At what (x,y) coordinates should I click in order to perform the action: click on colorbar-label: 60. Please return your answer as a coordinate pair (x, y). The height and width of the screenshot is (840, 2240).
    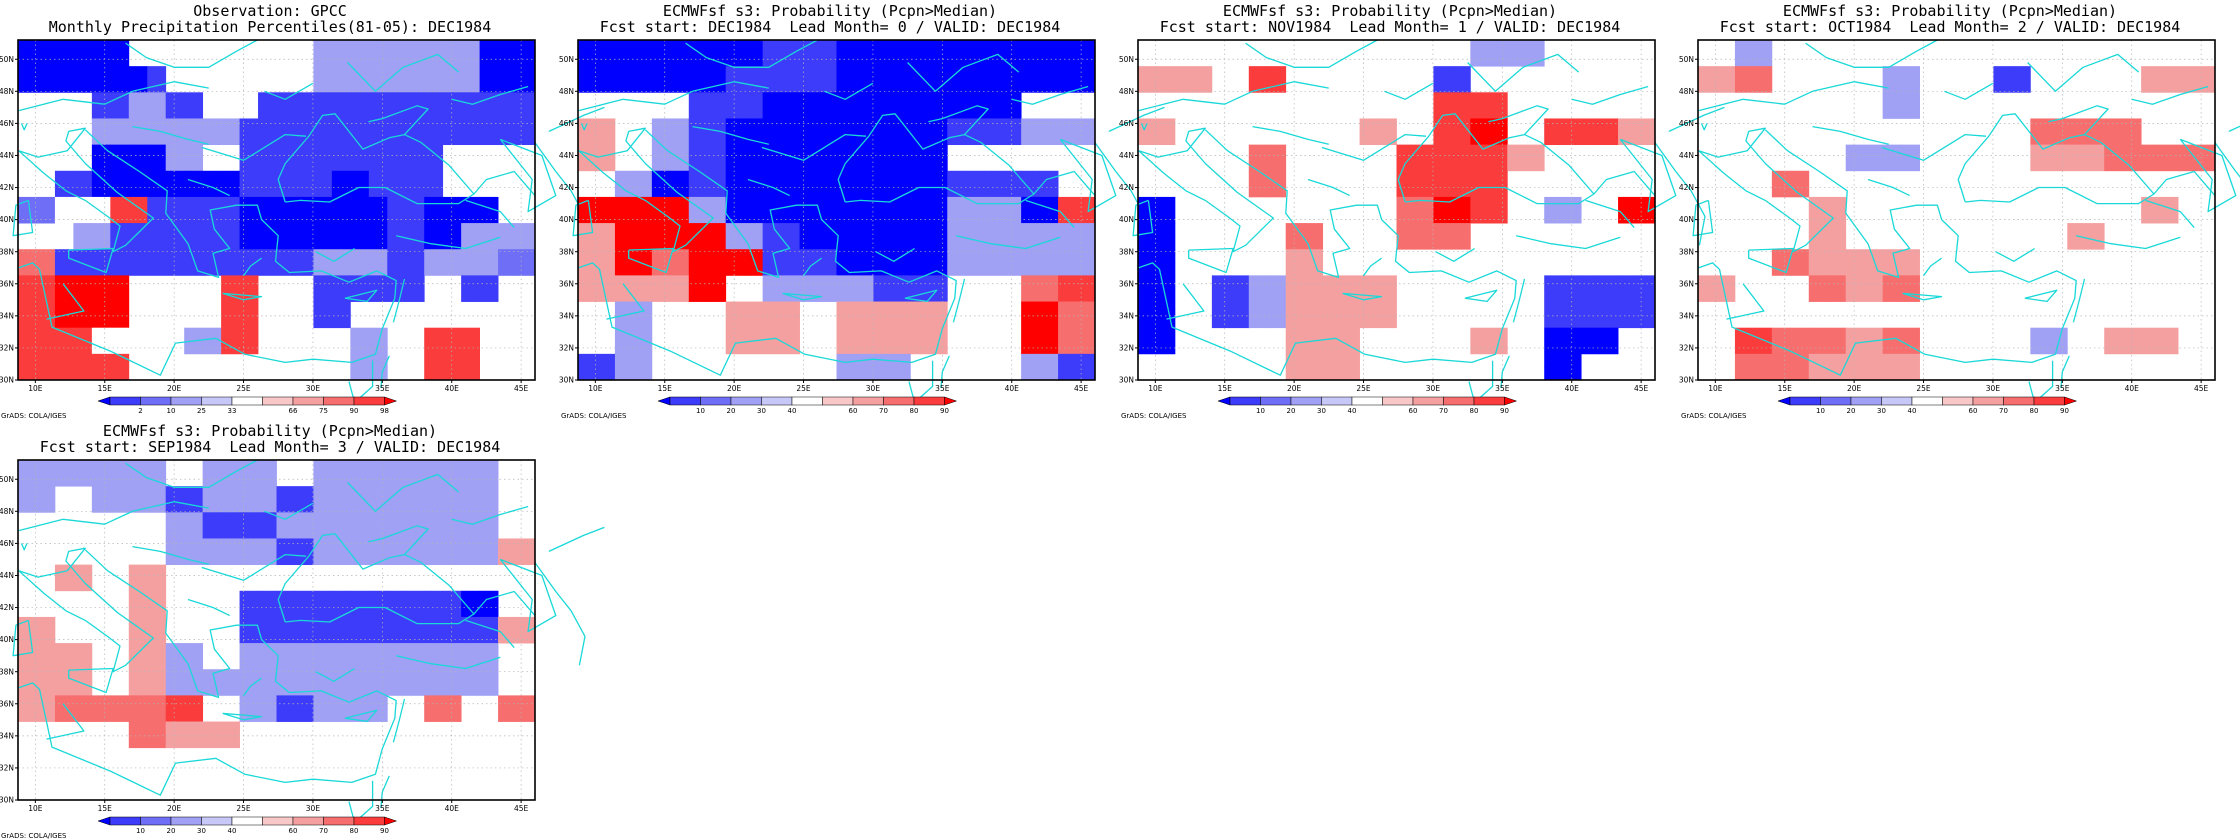
    Looking at the image, I should click on (853, 411).